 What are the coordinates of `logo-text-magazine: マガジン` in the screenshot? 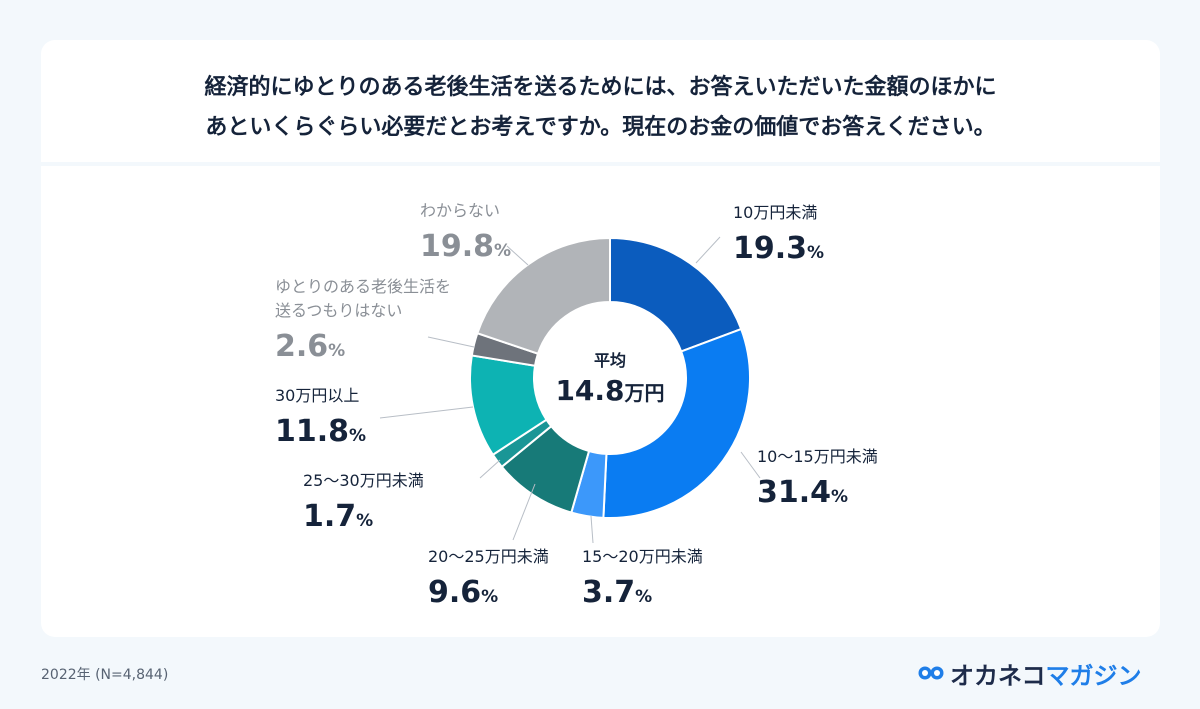 It's located at (1093, 675).